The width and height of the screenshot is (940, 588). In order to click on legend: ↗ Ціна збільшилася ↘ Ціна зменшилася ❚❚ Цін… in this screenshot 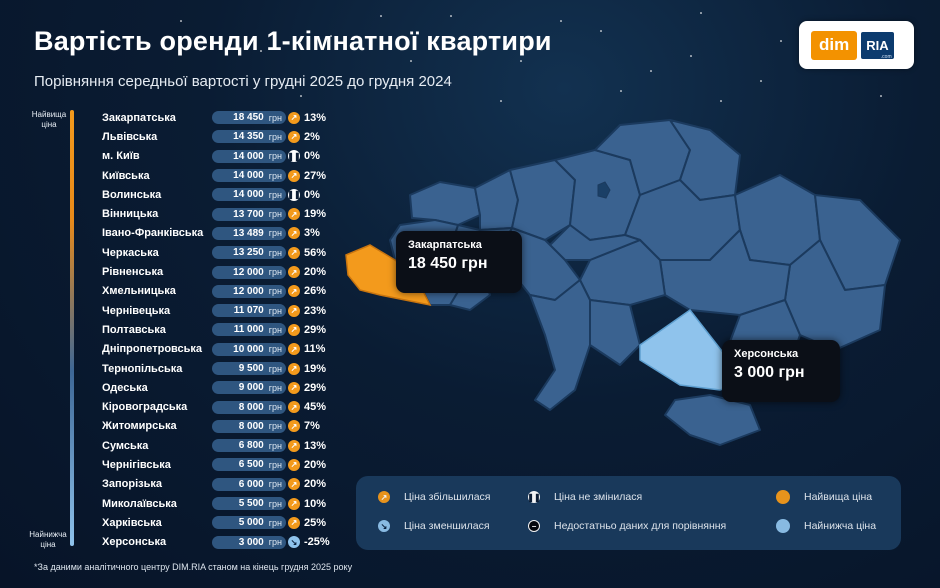, I will do `click(628, 513)`.